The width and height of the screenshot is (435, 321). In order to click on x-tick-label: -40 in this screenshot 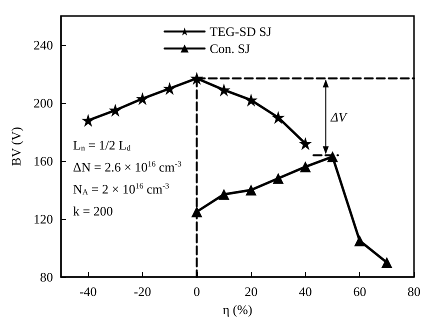, I will do `click(88, 291)`.